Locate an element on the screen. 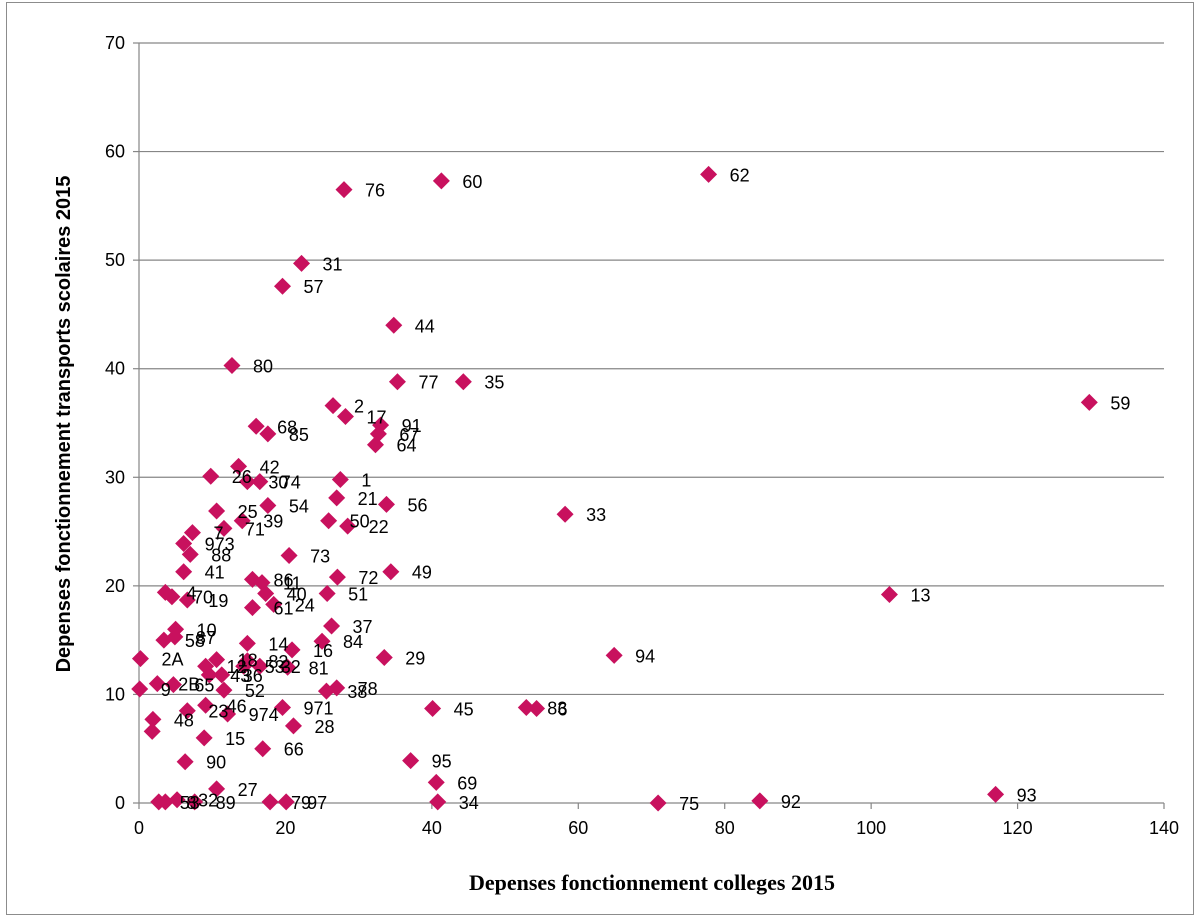 The width and height of the screenshot is (1201, 919). data-label: 12 is located at coordinates (237, 667).